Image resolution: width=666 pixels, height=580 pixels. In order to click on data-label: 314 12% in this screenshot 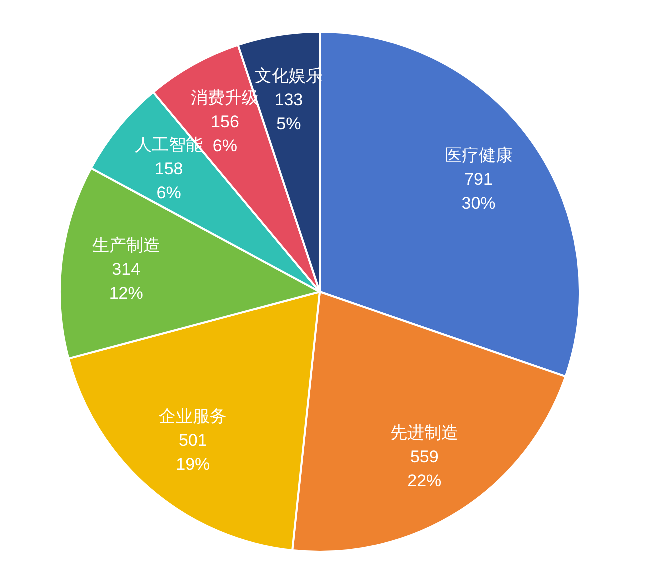, I will do `click(126, 281)`.